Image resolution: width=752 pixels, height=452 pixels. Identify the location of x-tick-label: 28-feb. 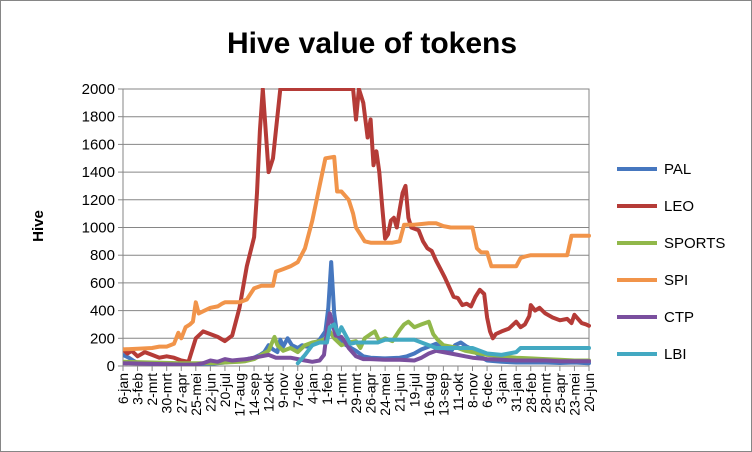
(531, 393).